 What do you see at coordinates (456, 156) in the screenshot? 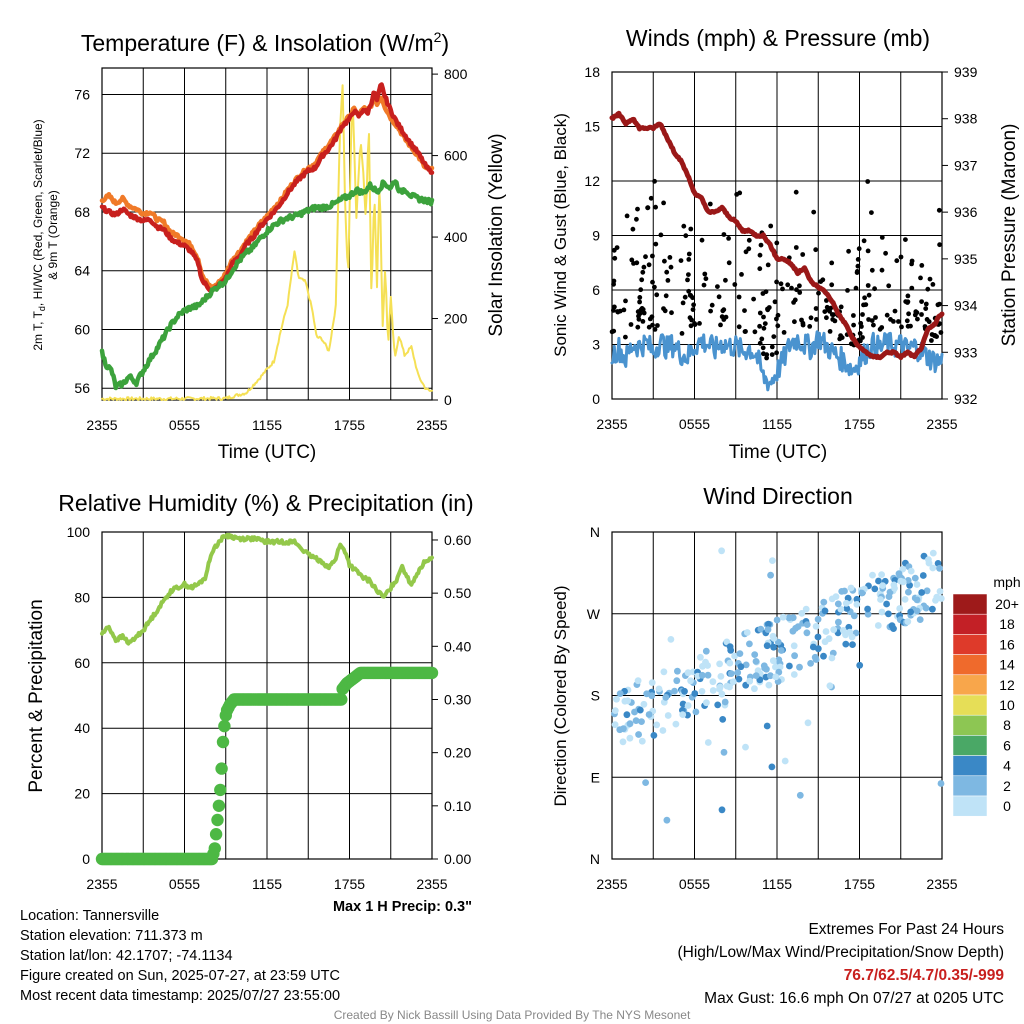
I see `temp-ytick-right: 600` at bounding box center [456, 156].